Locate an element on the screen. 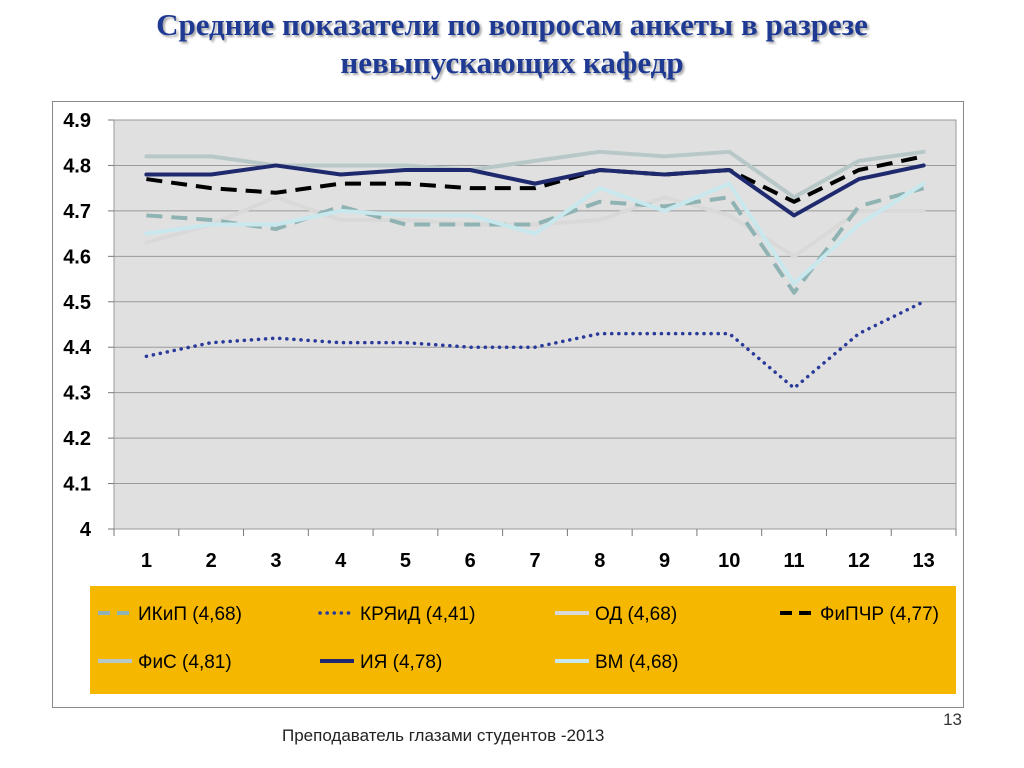  legend-box is located at coordinates (523, 640).